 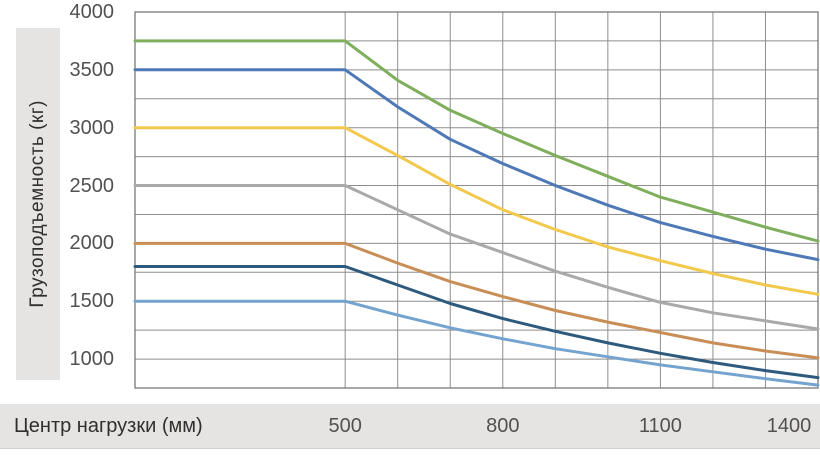 I want to click on y-tick-label: 1500, so click(x=92, y=301).